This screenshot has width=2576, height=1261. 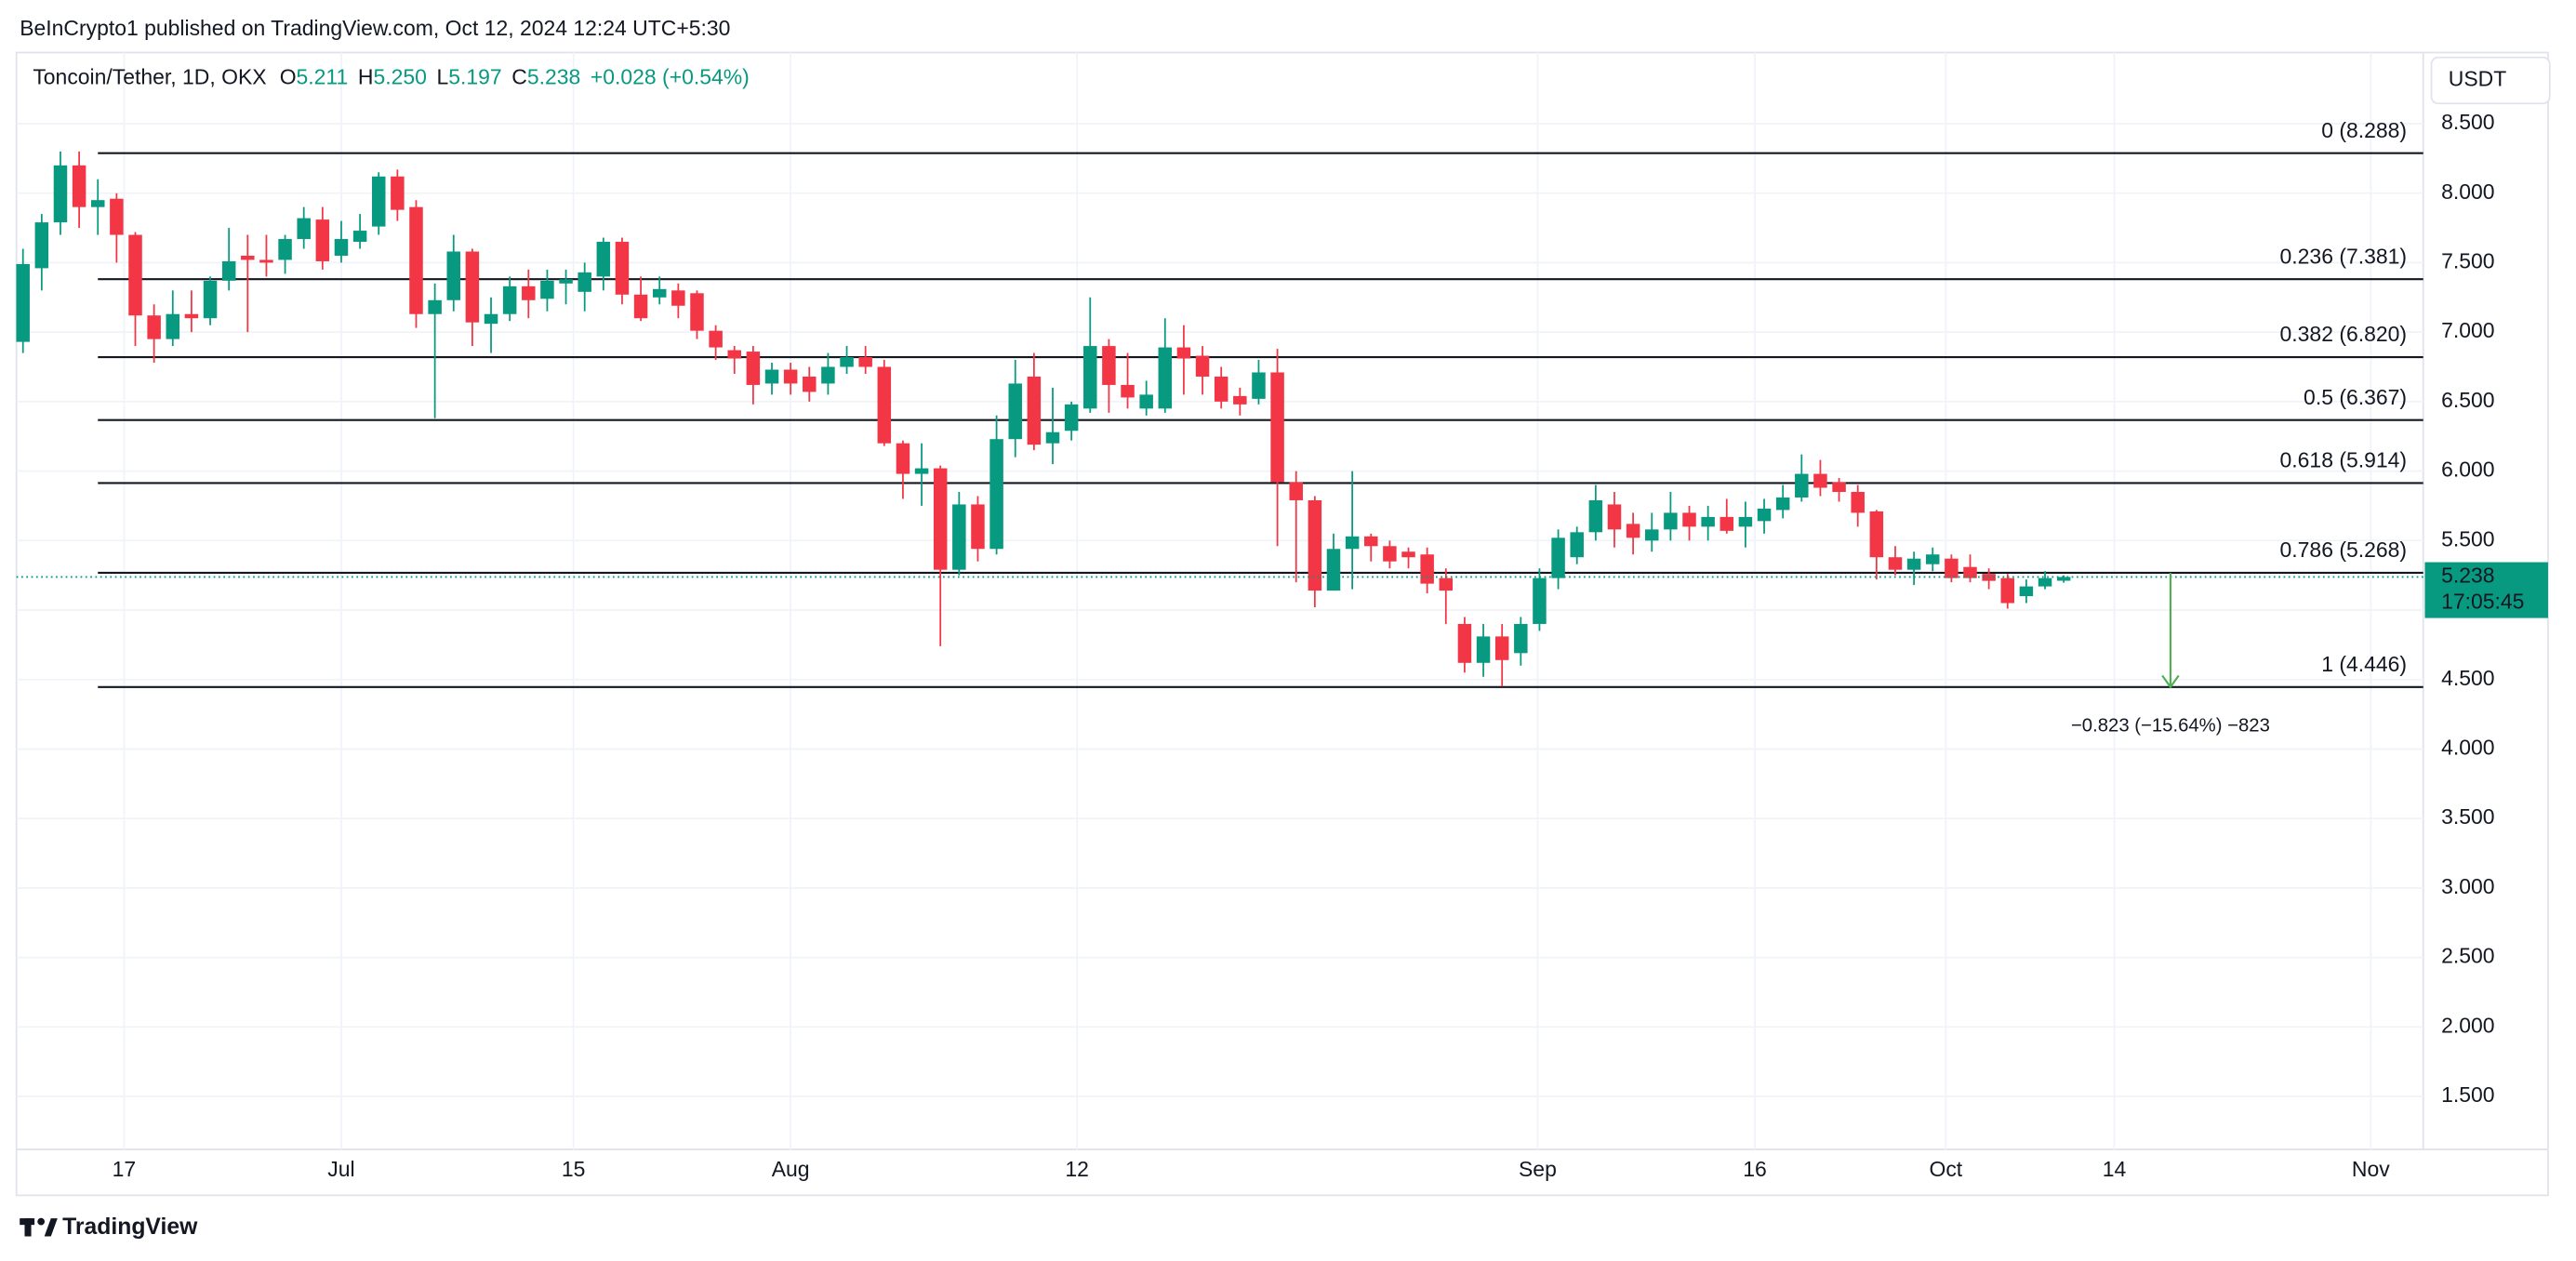 What do you see at coordinates (2343, 550) in the screenshot?
I see `fib-level-label: 0.786 (5.268)` at bounding box center [2343, 550].